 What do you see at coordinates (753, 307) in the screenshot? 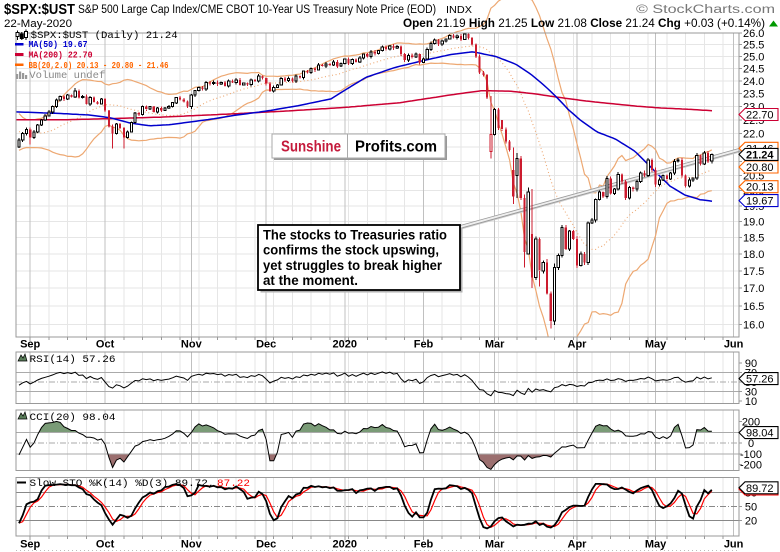
I see `svg-text: 16.5` at bounding box center [753, 307].